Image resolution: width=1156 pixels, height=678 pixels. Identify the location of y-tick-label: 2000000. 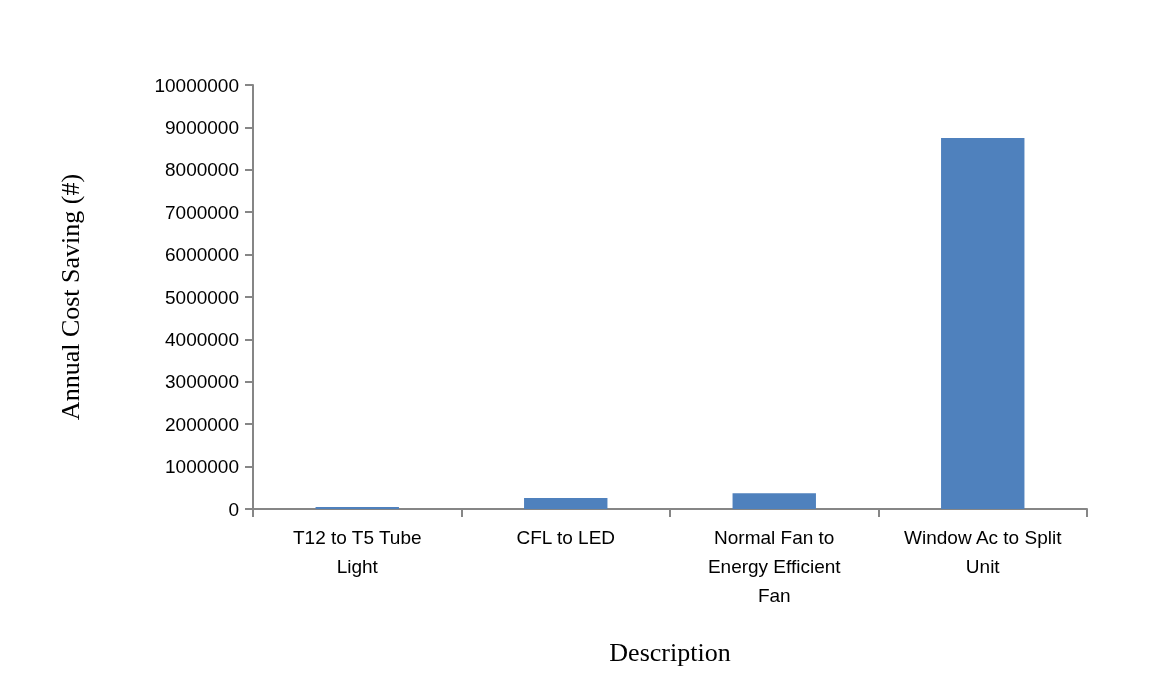
(202, 424).